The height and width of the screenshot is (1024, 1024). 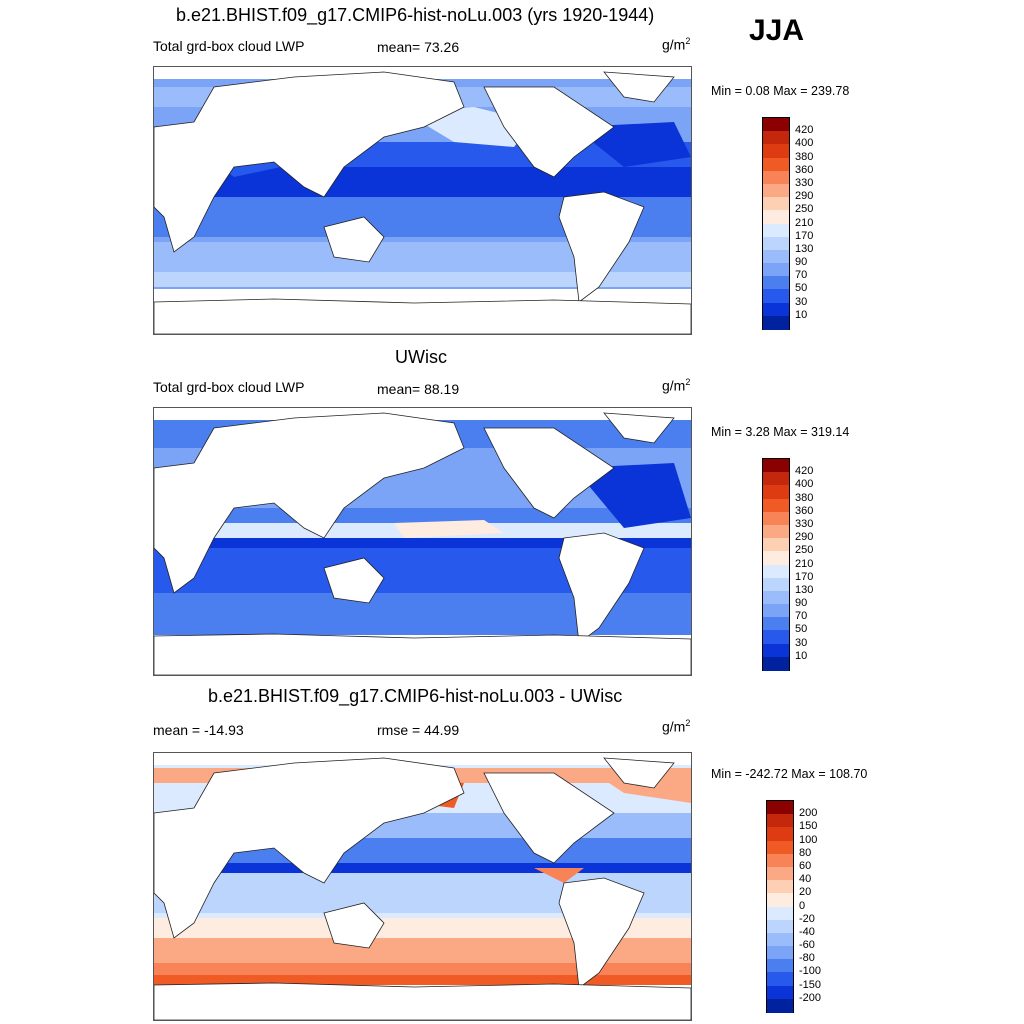 I want to click on panel1-ocean-field, so click(x=422, y=200).